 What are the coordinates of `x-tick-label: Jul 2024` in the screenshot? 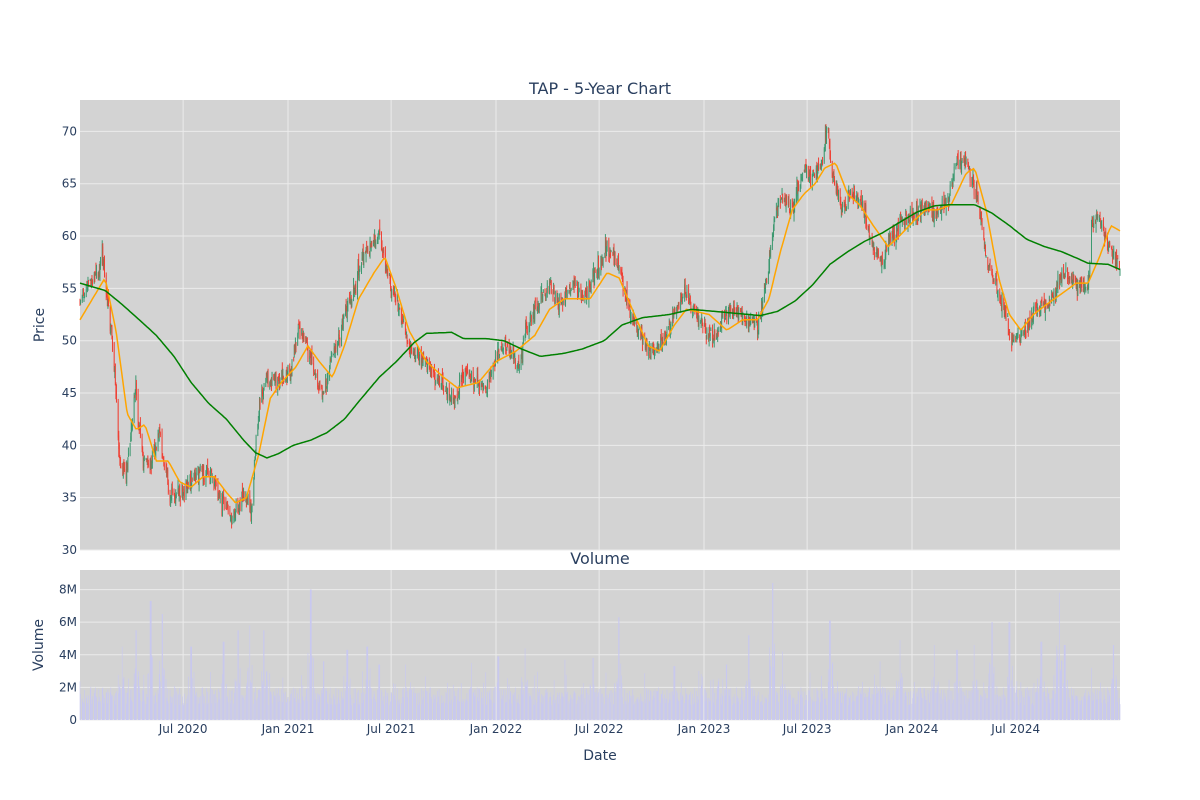 It's located at (1015, 729).